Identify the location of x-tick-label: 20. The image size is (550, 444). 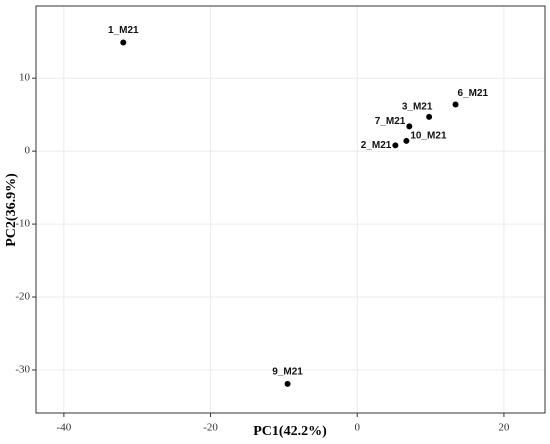
(504, 428).